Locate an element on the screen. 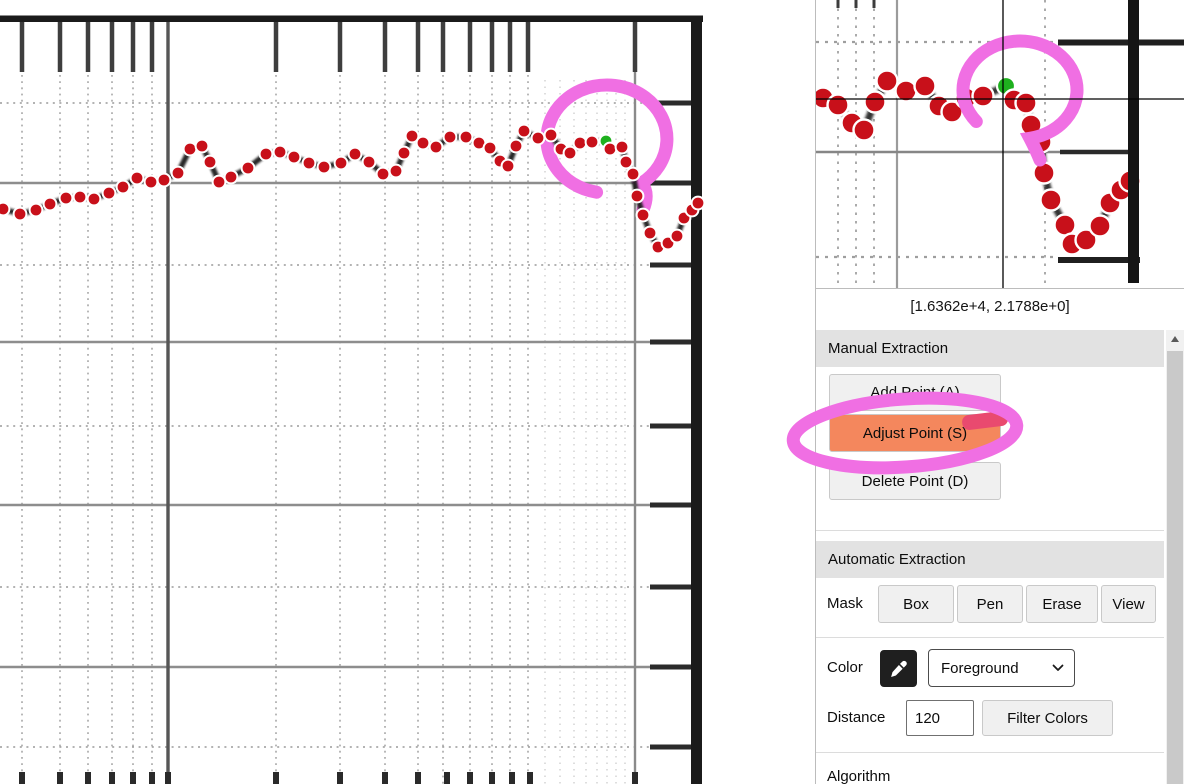 This screenshot has height=784, width=1184. mask-label: Mask is located at coordinates (845, 603).